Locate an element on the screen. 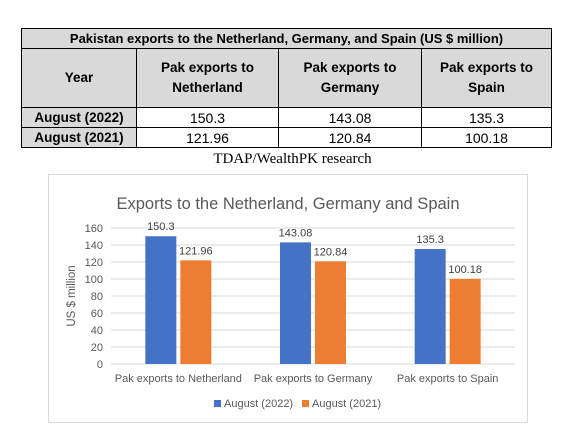 This screenshot has width=585, height=427. cell-germany: 120.84 is located at coordinates (350, 137).